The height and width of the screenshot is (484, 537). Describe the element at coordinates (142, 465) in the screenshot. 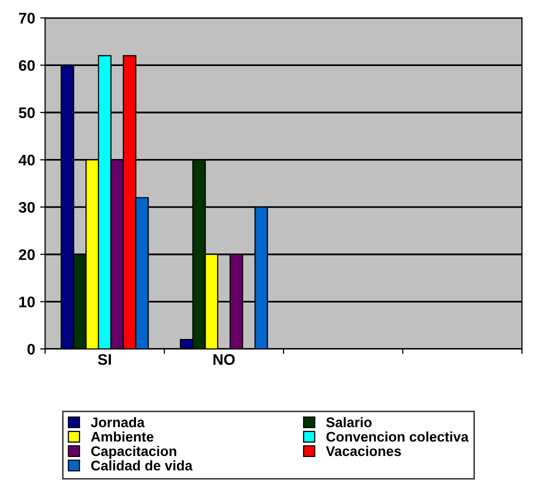

I see `legend-label: Calidad de vida` at that location.